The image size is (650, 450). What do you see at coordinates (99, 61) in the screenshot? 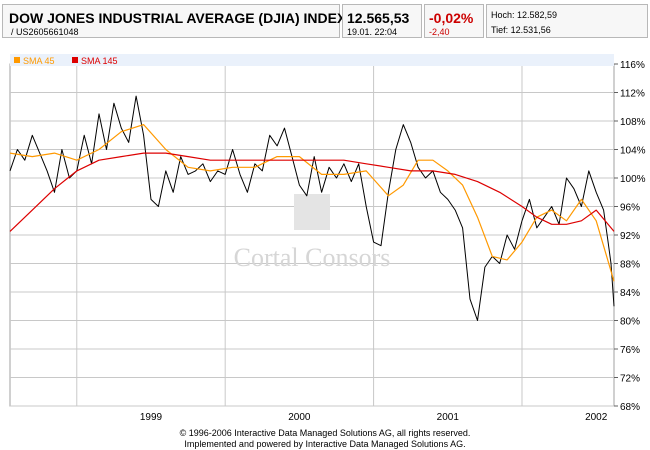
I see `legend-label: SMA 145` at bounding box center [99, 61].